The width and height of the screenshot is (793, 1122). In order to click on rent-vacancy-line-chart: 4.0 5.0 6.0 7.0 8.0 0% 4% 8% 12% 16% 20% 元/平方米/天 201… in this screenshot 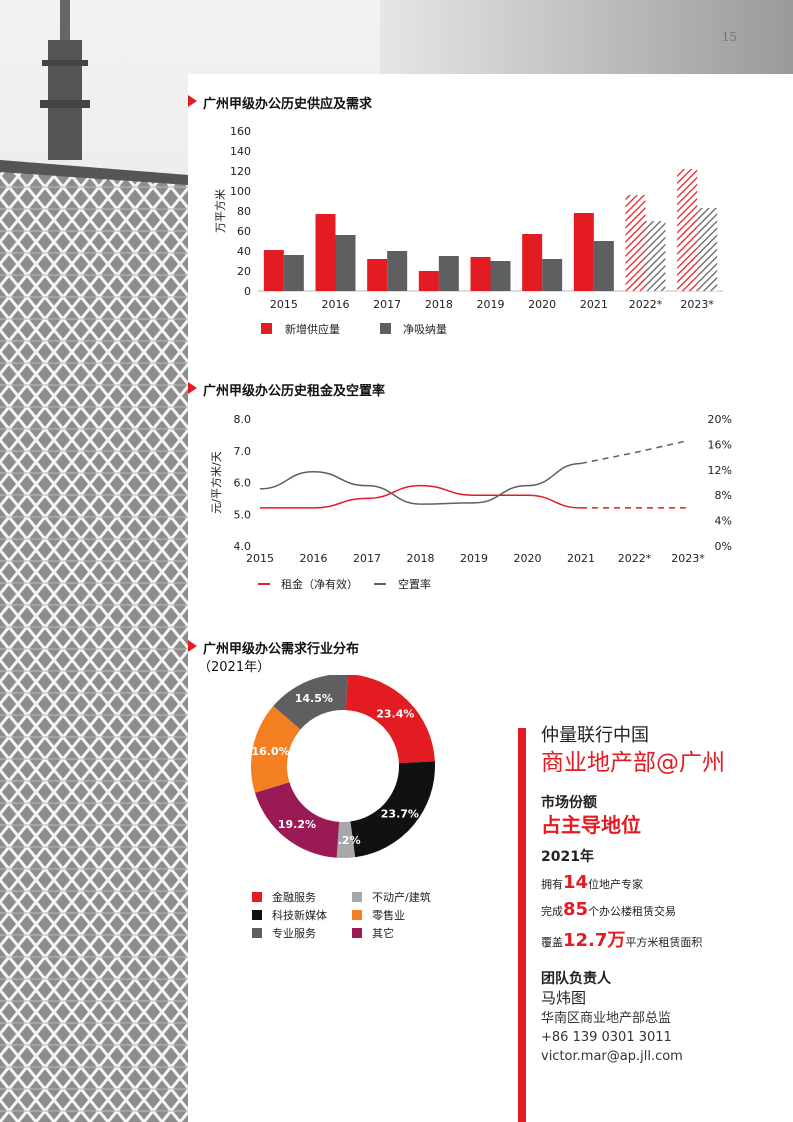, I will do `click(470, 502)`.